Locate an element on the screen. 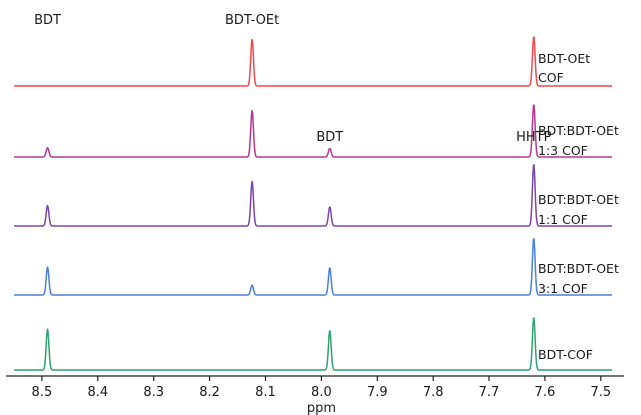 Image resolution: width=641 pixels, height=415 pixels. sample-label-3-line-1: BDT:BDT-OEt is located at coordinates (578, 199).